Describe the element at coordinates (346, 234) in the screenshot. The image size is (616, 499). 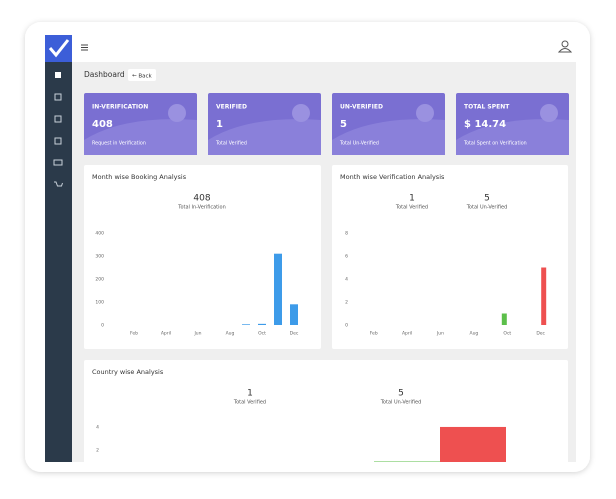
I see `y-tick-label: 8` at that location.